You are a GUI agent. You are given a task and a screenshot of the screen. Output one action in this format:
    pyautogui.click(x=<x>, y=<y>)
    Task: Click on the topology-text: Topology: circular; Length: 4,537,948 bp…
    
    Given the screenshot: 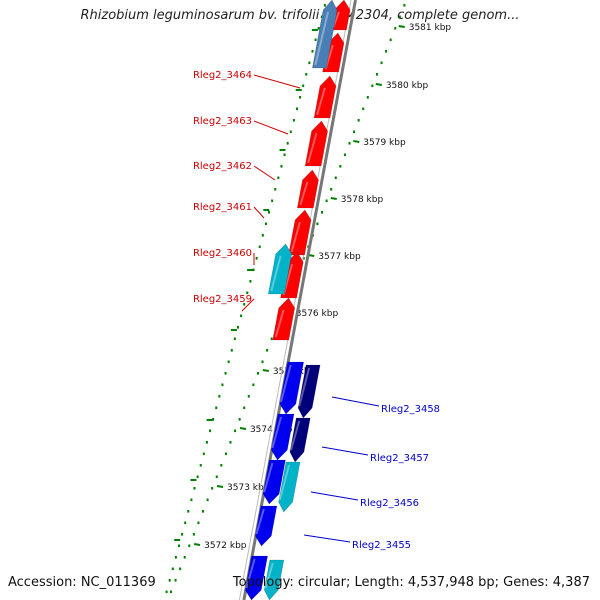 What is the action you would take?
    pyautogui.click(x=411, y=582)
    